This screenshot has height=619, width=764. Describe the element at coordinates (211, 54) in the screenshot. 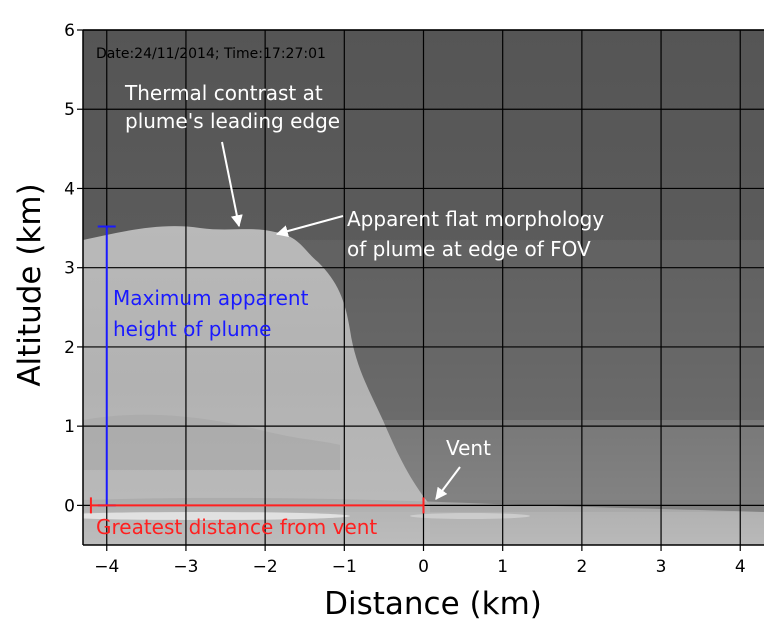

I see `timestamp-label: Date:24/11/2014; Time:17:27:01` at that location.